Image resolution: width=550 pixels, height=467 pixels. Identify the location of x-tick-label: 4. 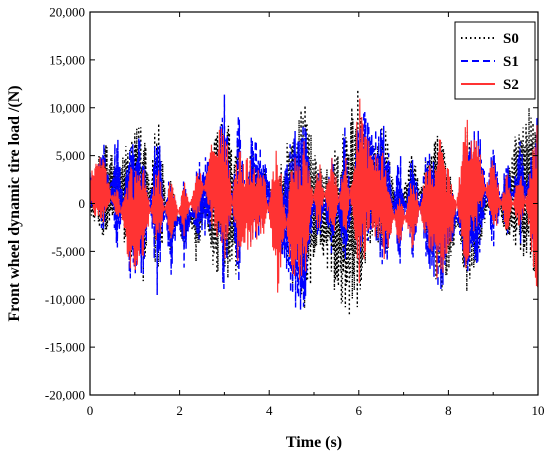
(269, 410).